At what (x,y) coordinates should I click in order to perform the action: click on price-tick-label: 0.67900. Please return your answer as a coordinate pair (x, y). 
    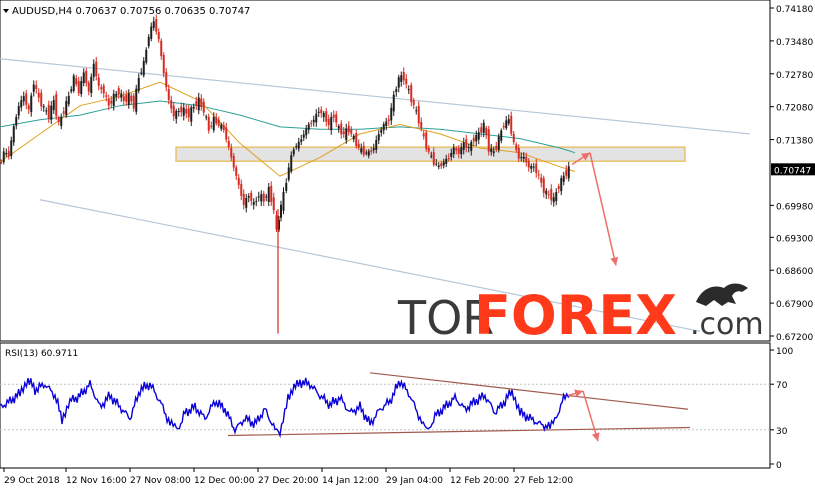
    Looking at the image, I should click on (794, 305).